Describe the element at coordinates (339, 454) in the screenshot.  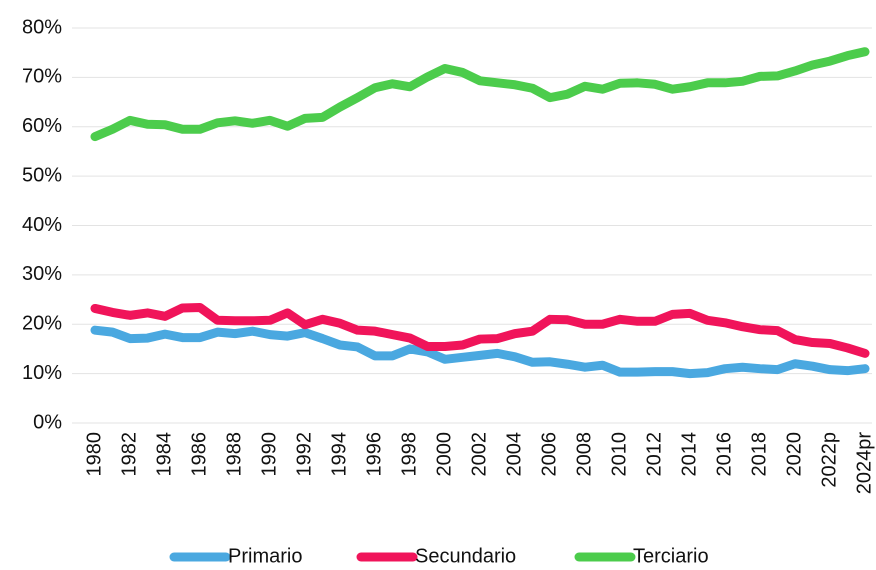
I see `x-tick-label: 1994` at that location.